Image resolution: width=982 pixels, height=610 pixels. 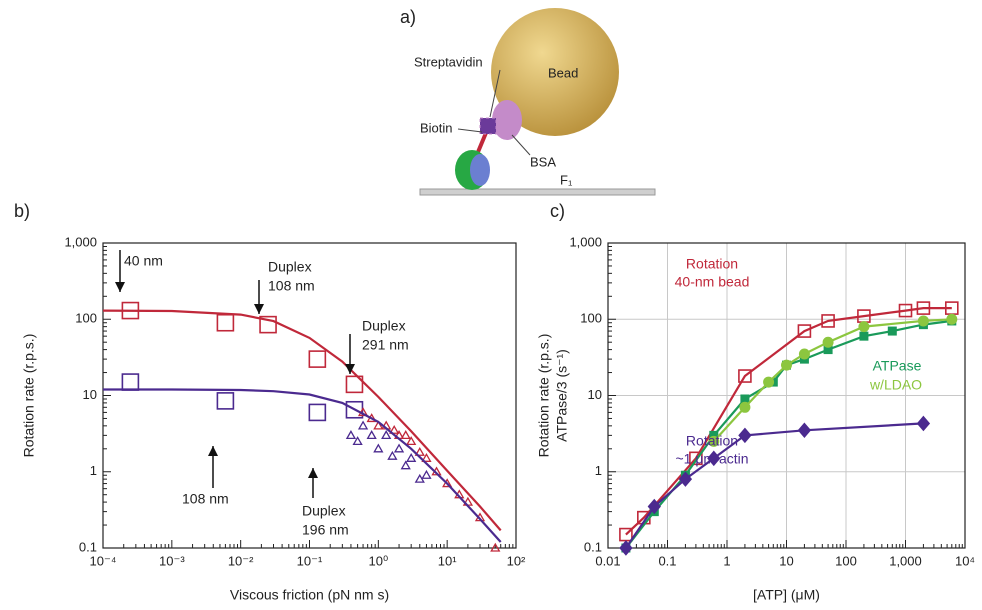 I want to click on y-tick-label: 0.1, so click(x=593, y=546).